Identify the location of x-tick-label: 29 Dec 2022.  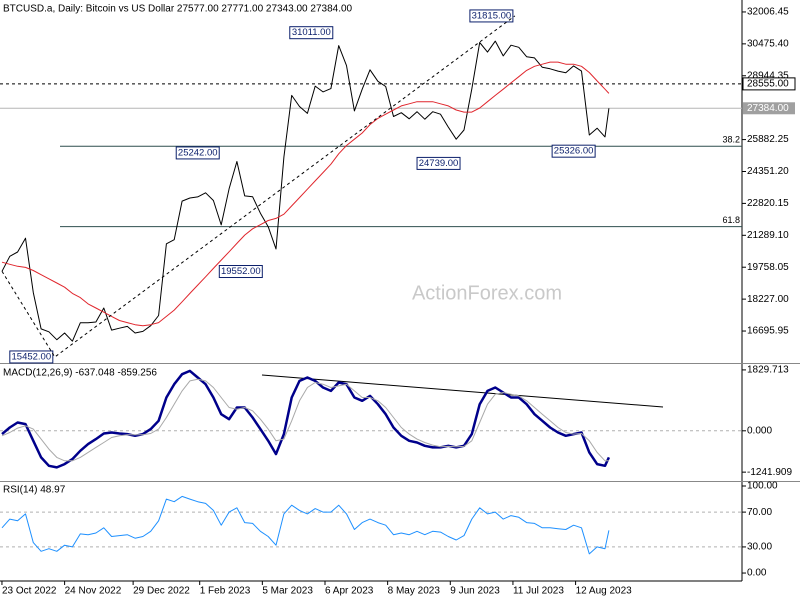
(161, 591).